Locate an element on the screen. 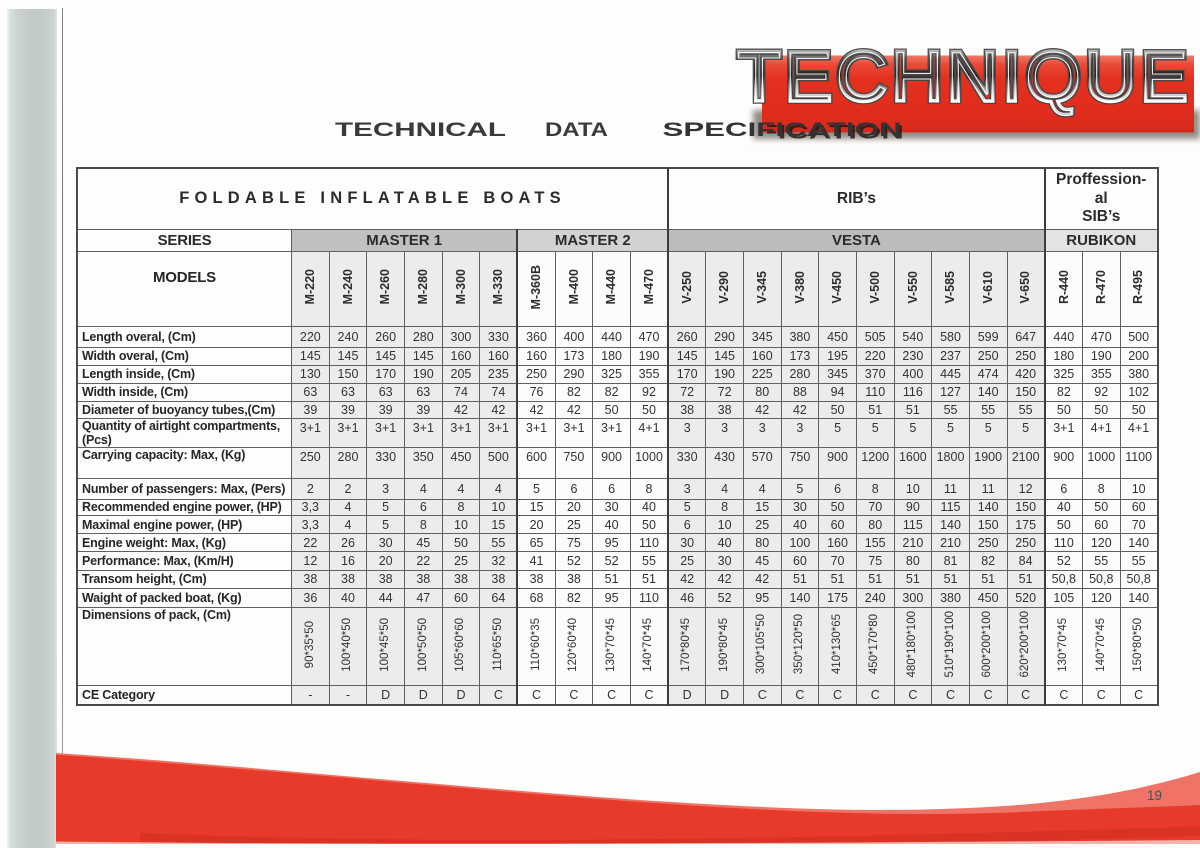 The height and width of the screenshot is (848, 1200). svg-text: TECHNICAL is located at coordinates (420, 130).